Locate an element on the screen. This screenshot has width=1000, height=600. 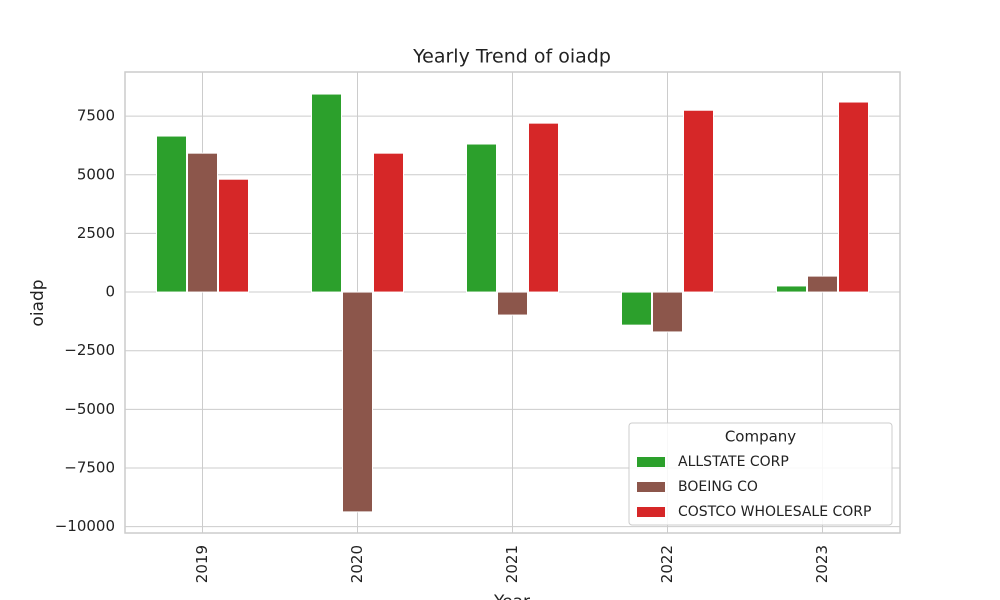
y-tick-label: −5000 is located at coordinates (89, 409).